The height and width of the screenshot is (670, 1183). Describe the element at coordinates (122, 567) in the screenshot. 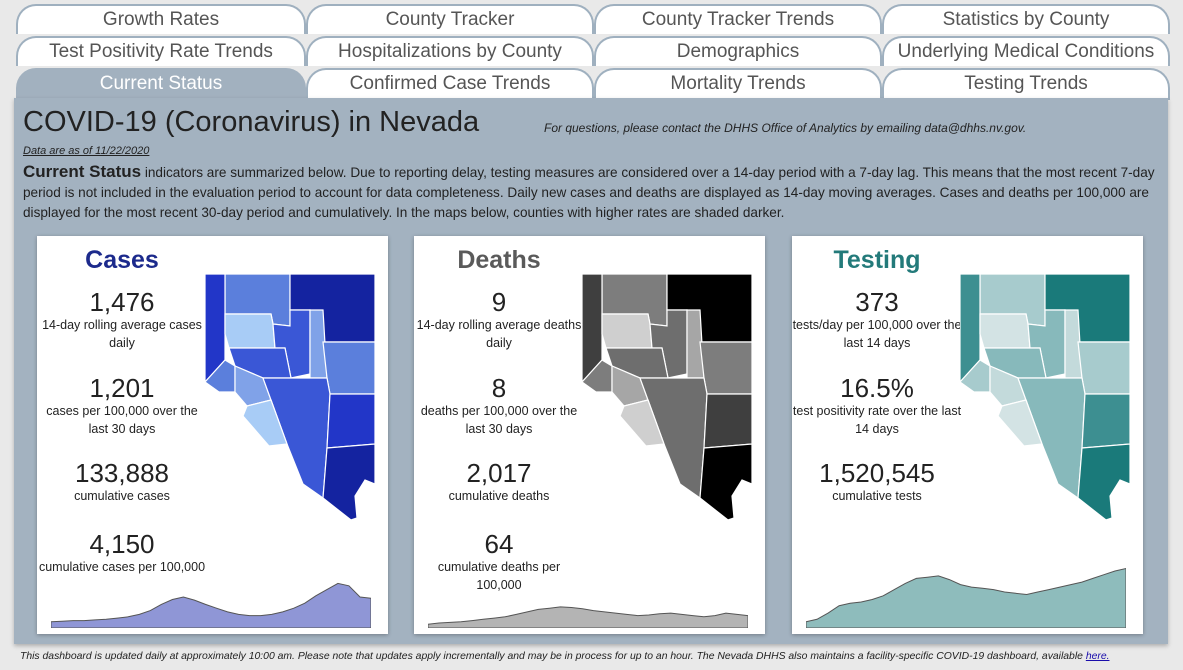

I see `stat-label: cumulative cases per 100,000` at that location.